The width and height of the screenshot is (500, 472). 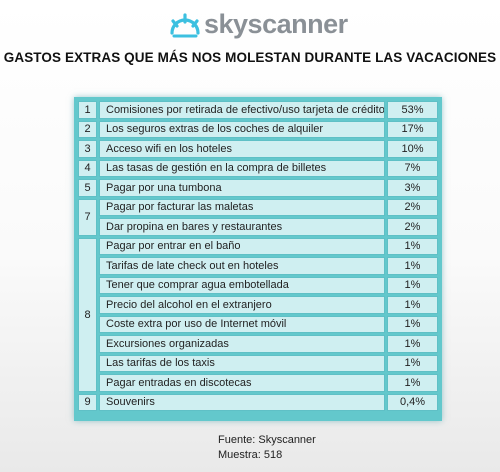 I want to click on item-label: Excursiones organizadas, so click(x=242, y=344).